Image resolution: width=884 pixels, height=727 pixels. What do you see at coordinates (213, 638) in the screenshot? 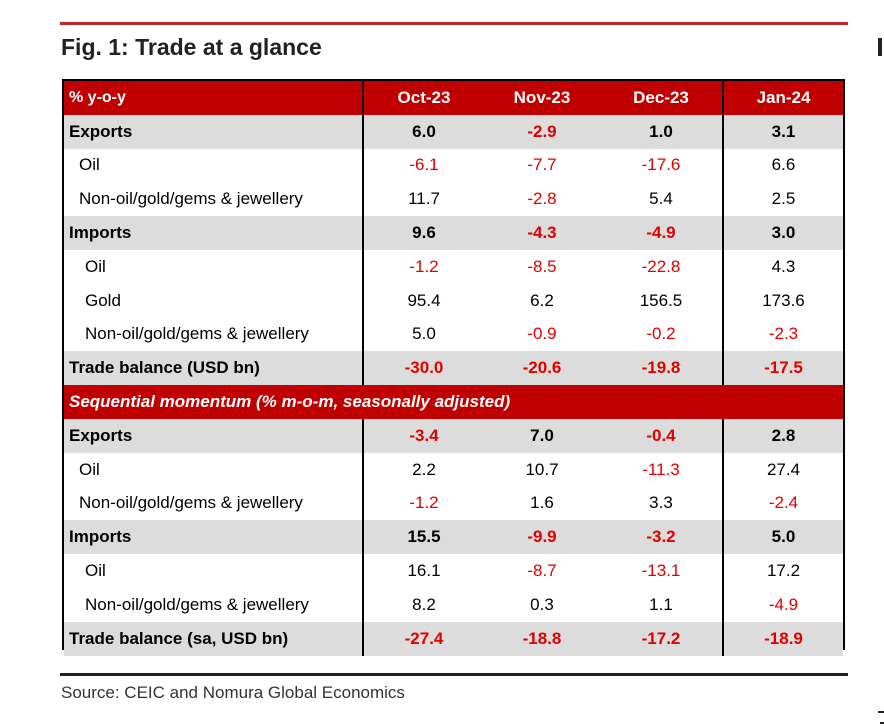
I see `row-label: Trade balance (sa, USD bn)` at bounding box center [213, 638].